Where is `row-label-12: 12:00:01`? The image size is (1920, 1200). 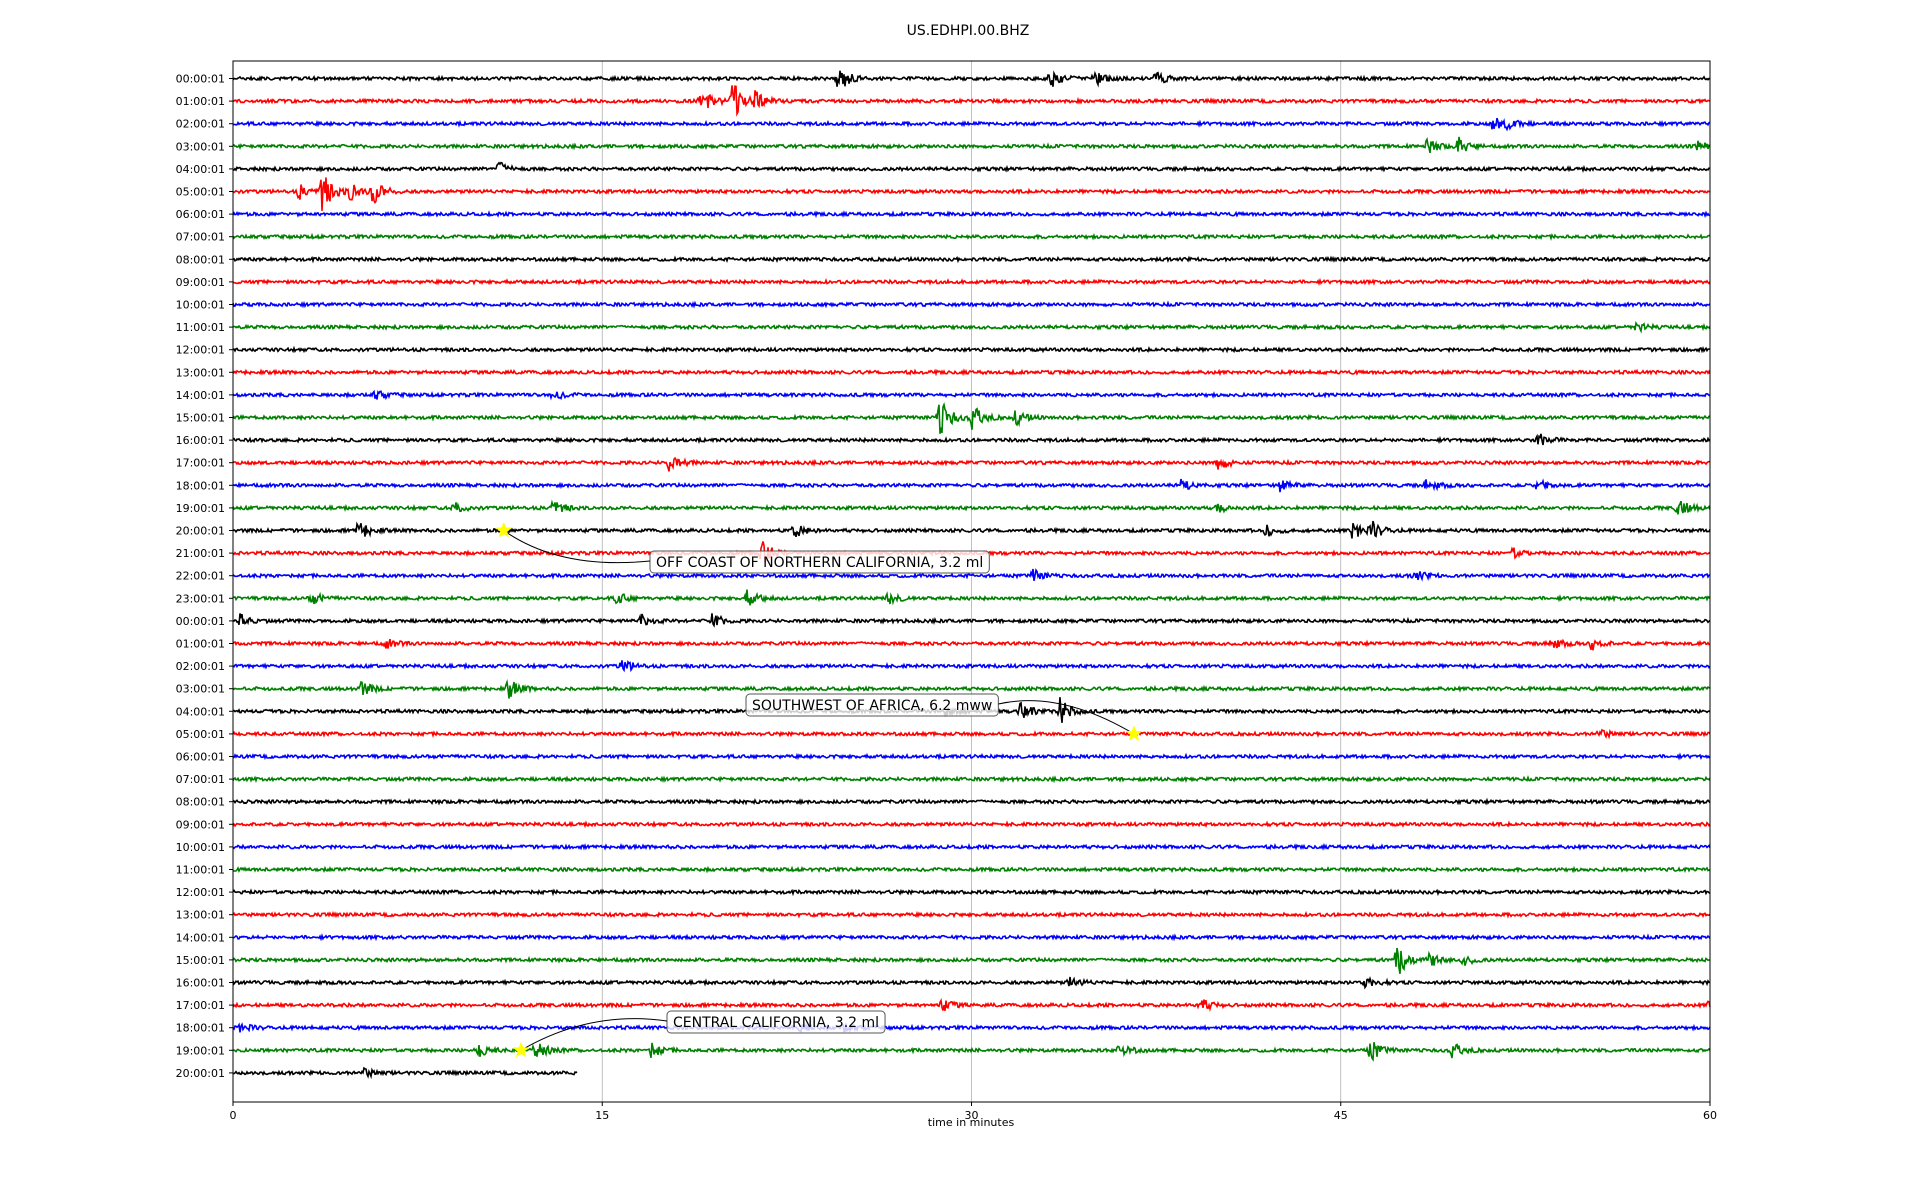 row-label-12: 12:00:01 is located at coordinates (200, 350).